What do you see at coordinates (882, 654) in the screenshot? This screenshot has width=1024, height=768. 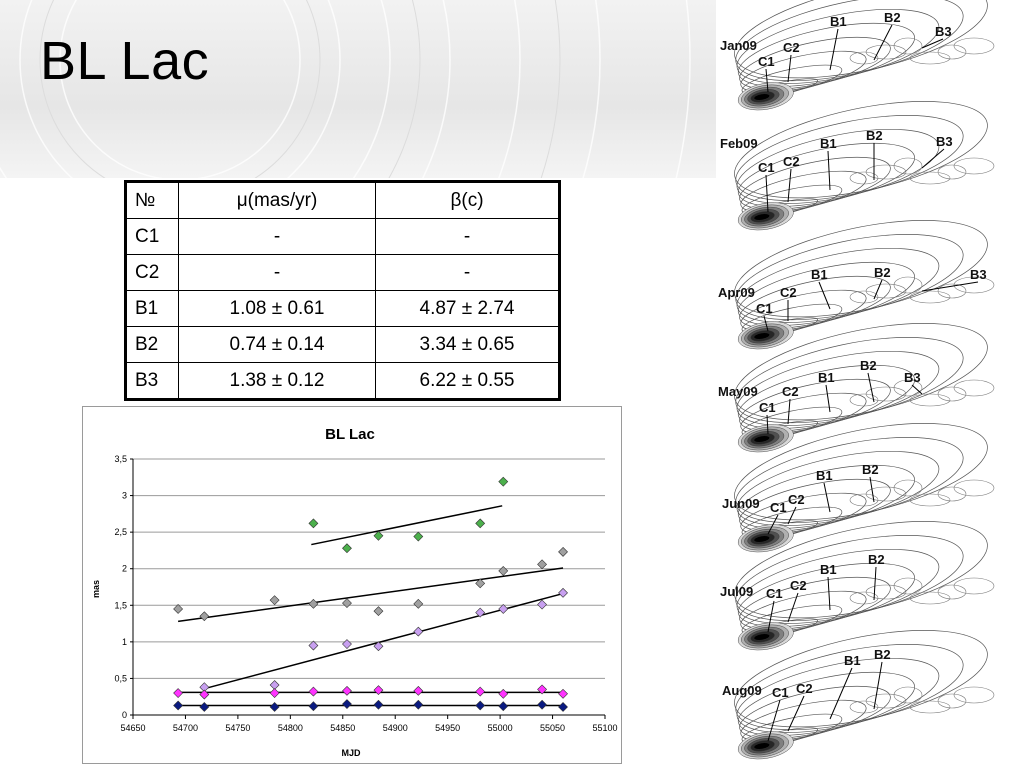 I see `component-label: B2` at bounding box center [882, 654].